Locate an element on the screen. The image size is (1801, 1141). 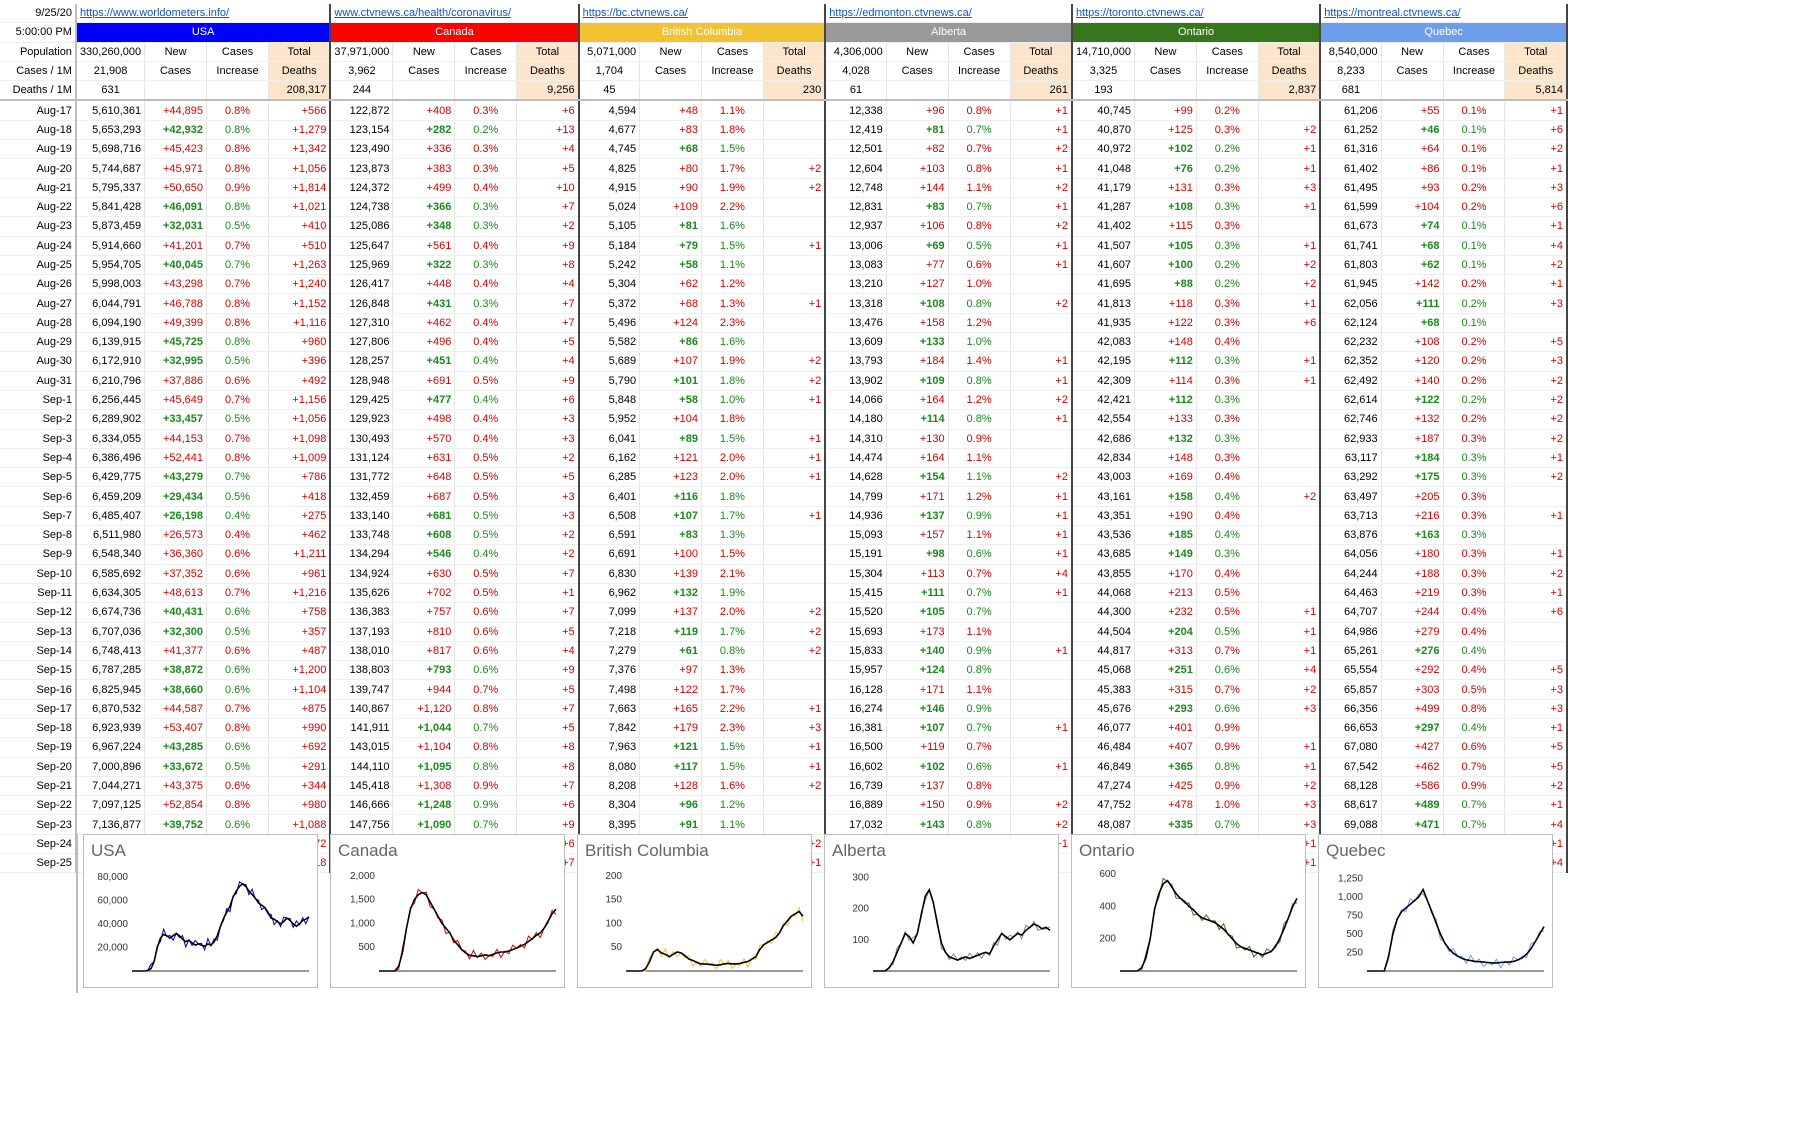
total-cases-value: 16,381 is located at coordinates (856, 728).